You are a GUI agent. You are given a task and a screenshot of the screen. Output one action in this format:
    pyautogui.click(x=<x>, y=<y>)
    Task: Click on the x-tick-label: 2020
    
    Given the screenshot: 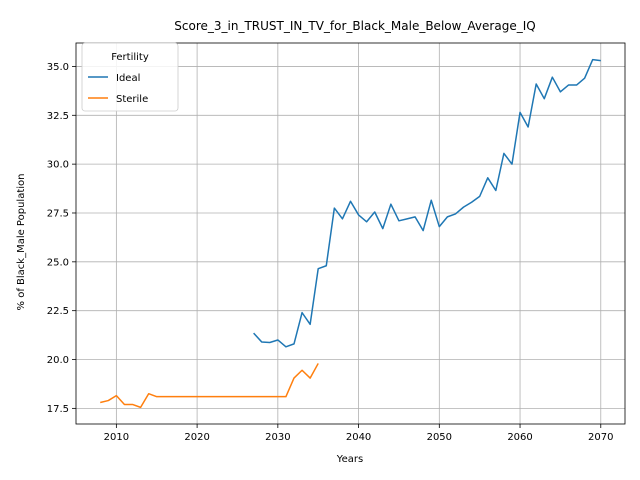 What is the action you would take?
    pyautogui.click(x=196, y=437)
    